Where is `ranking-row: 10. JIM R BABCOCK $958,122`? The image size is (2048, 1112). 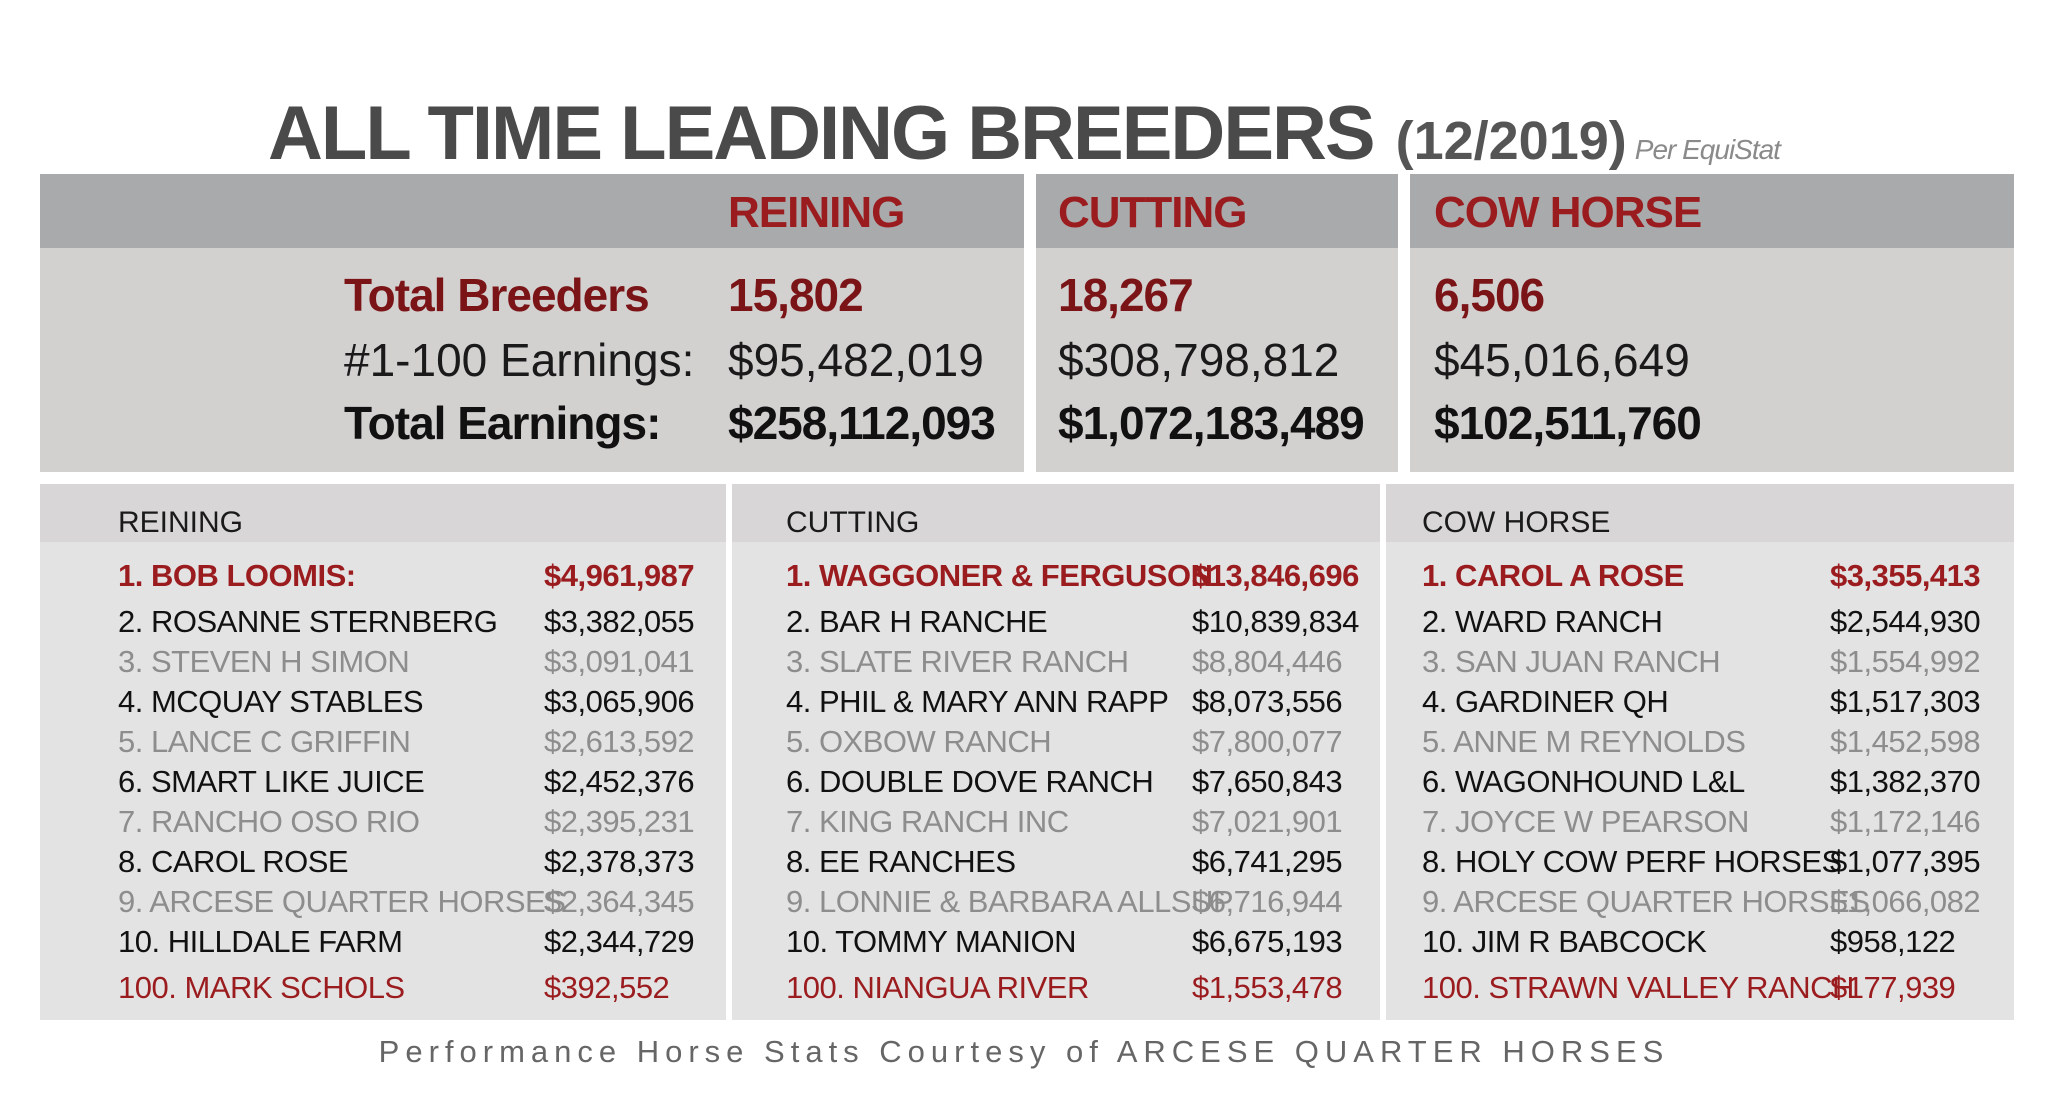 ranking-row: 10. JIM R BABCOCK $958,122 is located at coordinates (1701, 942).